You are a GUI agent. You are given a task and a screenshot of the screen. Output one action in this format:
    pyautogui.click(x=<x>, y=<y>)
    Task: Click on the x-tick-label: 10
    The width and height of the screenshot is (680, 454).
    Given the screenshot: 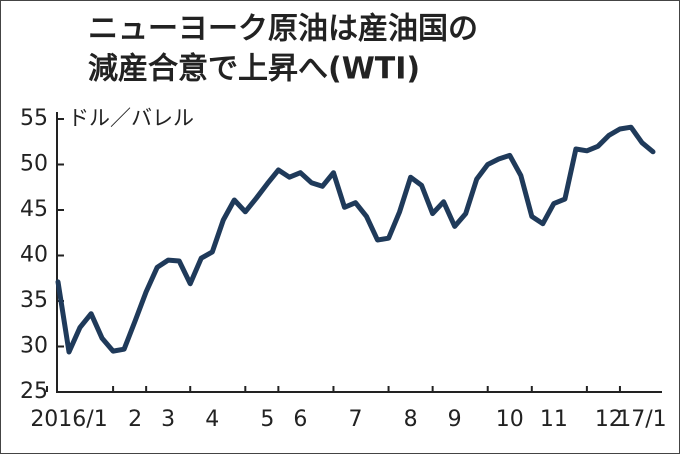 What is the action you would take?
    pyautogui.click(x=510, y=419)
    